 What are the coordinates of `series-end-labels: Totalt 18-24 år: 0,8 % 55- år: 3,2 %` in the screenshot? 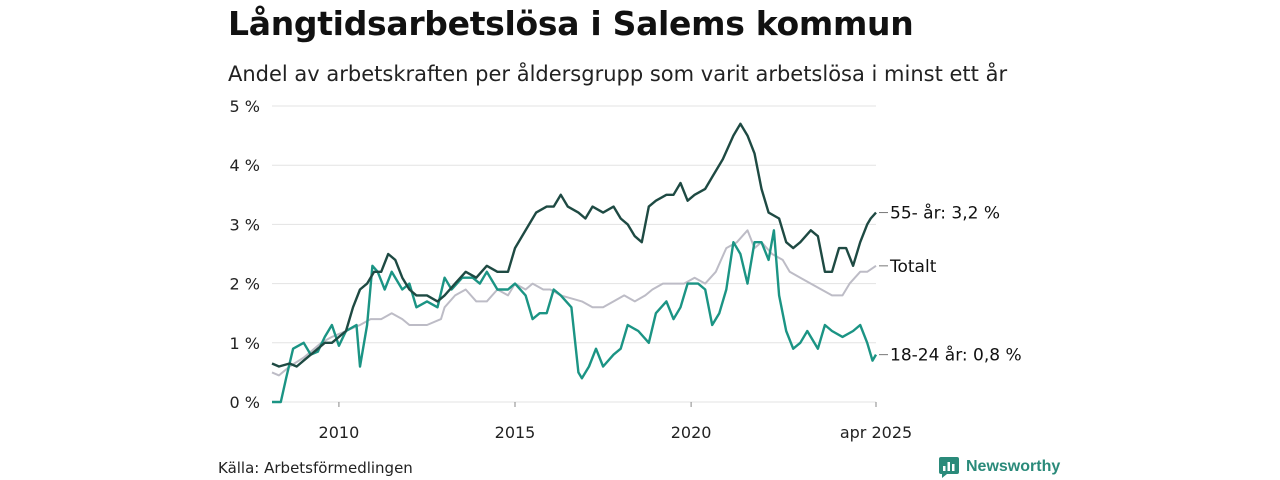 It's located at (950, 284).